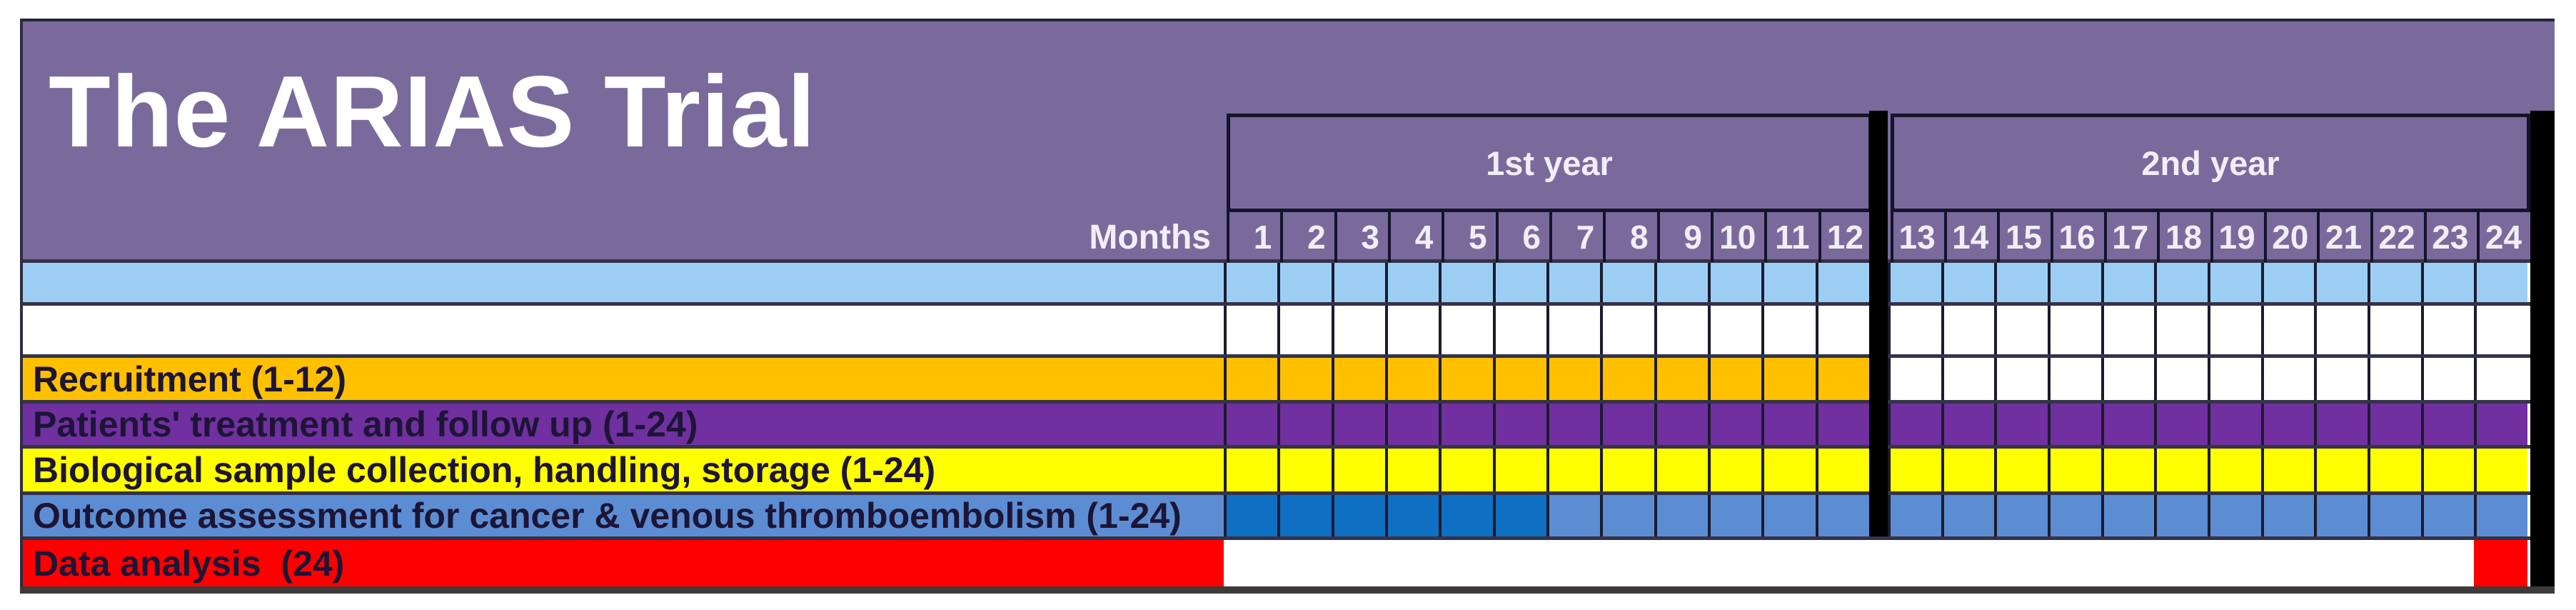 The height and width of the screenshot is (610, 2576). I want to click on task-row, so click(1289, 280).